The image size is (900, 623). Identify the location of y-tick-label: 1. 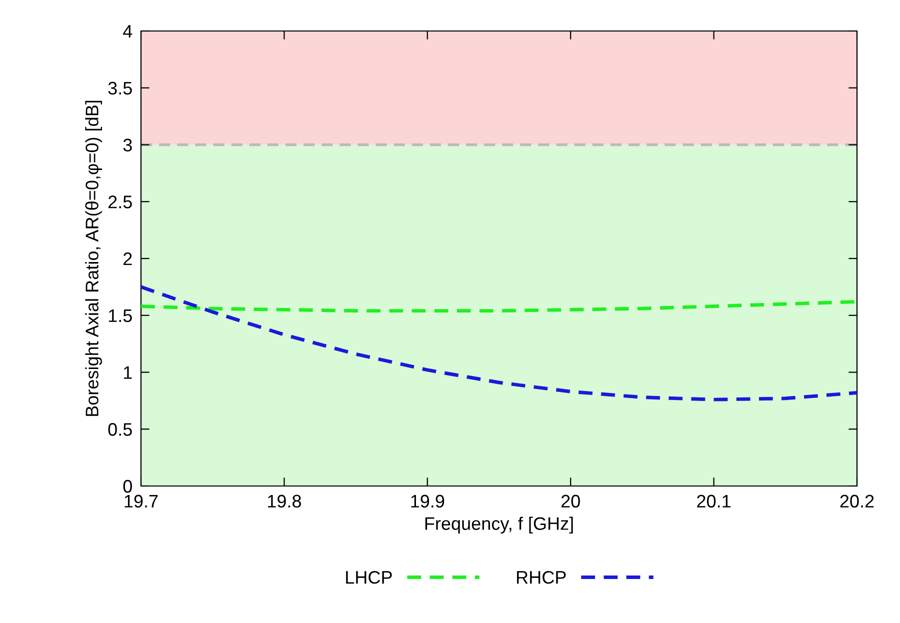
(128, 372).